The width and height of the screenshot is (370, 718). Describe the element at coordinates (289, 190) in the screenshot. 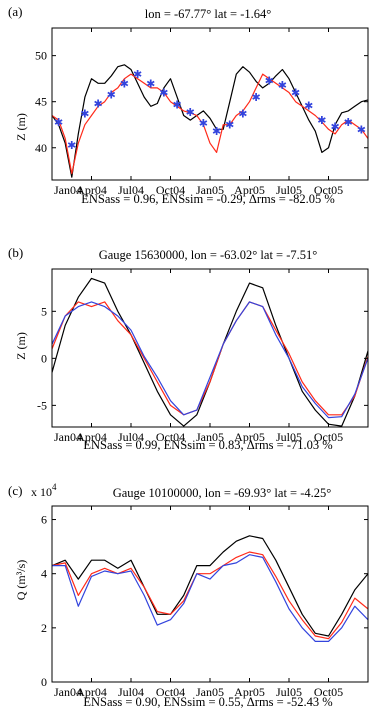

I see `panel-a-xtick-label: Jul05` at that location.